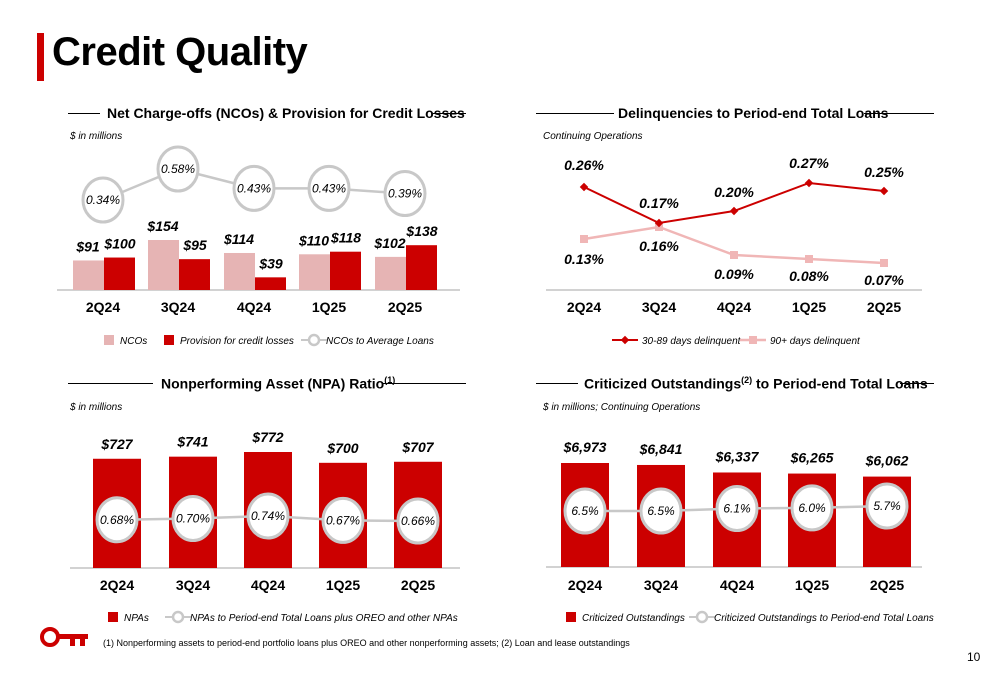 The height and width of the screenshot is (685, 1000). Describe the element at coordinates (329, 307) in the screenshot. I see `chart1-x-tick: 1Q25` at that location.